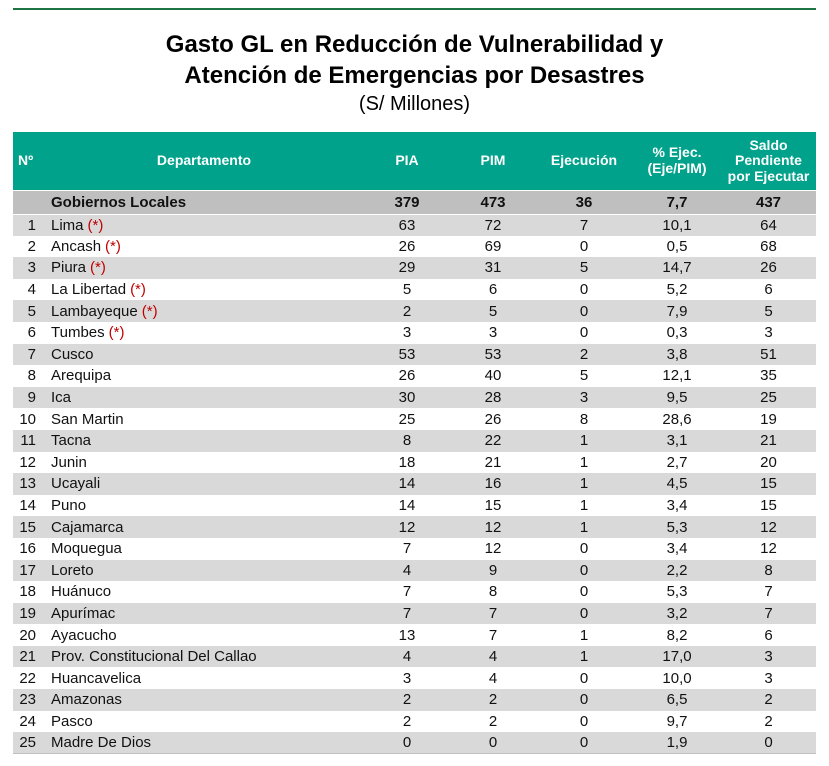 This screenshot has width=829, height=766. I want to click on col-header-pct-ejec: % Ejec. (Eje/PIM), so click(677, 161).